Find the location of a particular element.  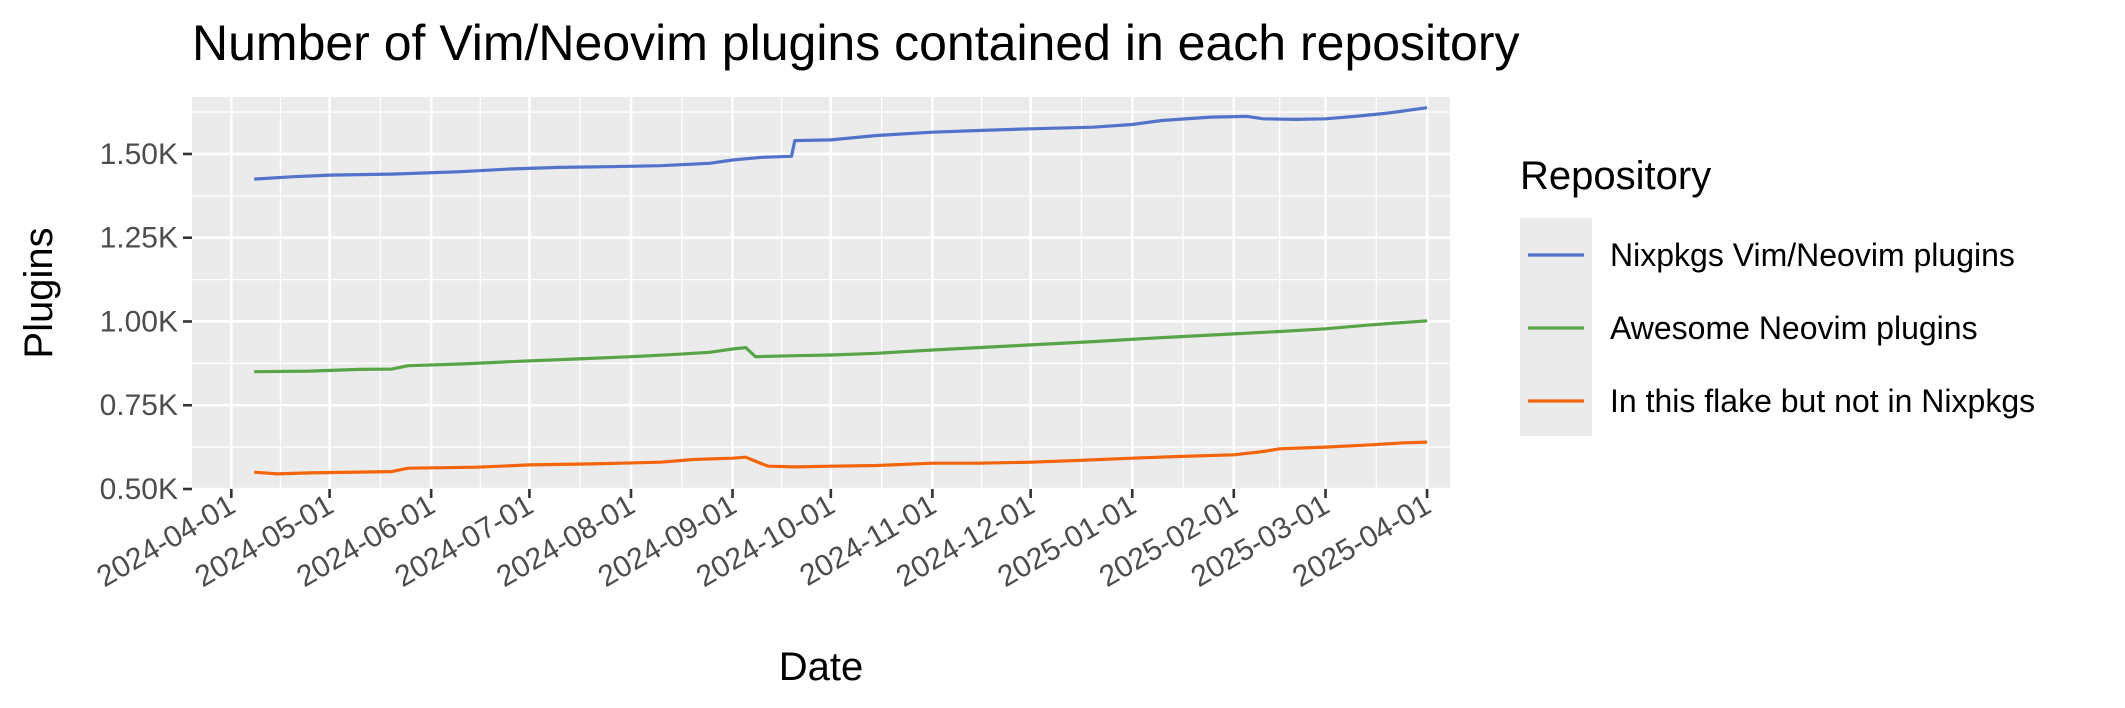

y-tick-label: 1.50K is located at coordinates (139, 154).